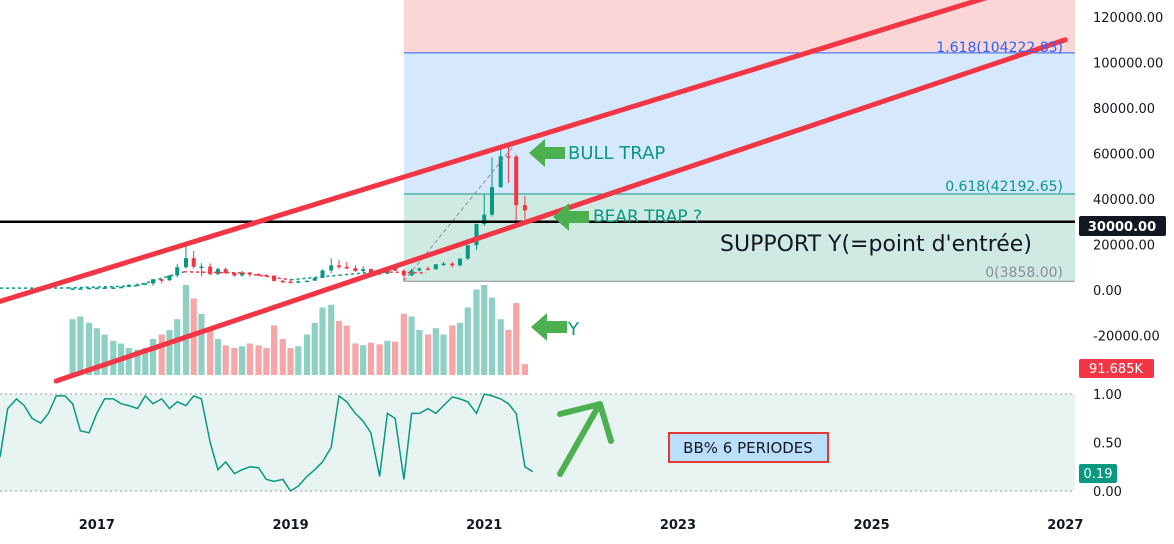 The image size is (1174, 544). Describe the element at coordinates (1124, 246) in the screenshot. I see `price-tick-label: 20000.00` at that location.